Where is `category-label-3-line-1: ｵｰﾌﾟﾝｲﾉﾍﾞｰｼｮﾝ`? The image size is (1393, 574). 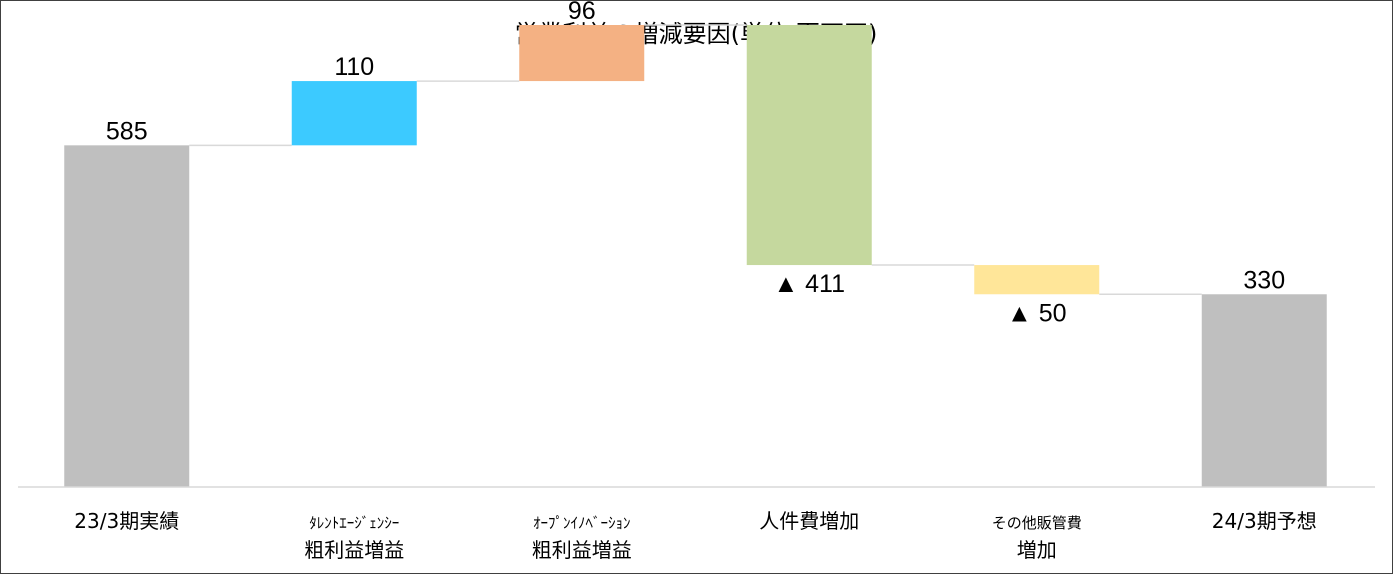
category-label-3-line-1: ｵｰﾌﾟﾝｲﾉﾍﾞｰｼｮﾝ is located at coordinates (582, 523).